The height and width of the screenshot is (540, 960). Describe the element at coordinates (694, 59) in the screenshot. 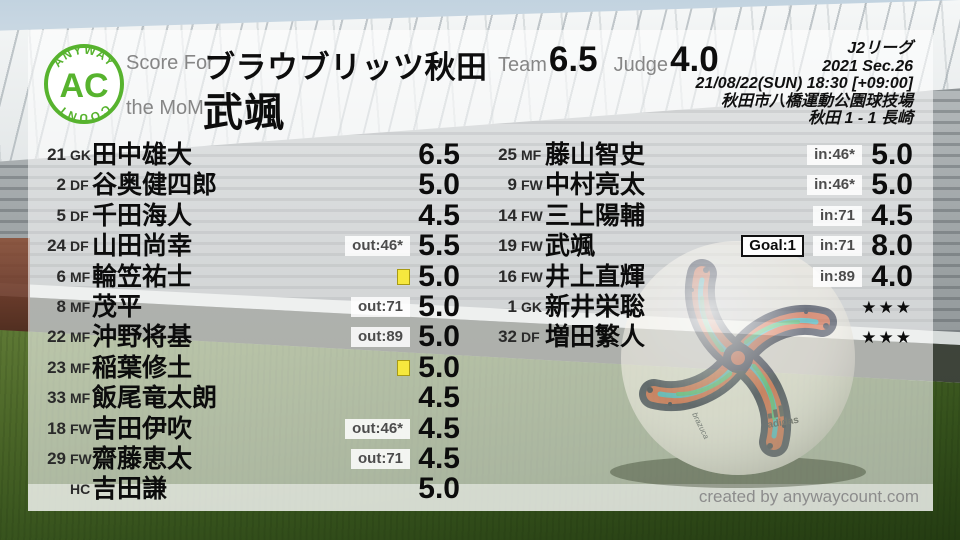

I see `judge-score-value: 4.0` at that location.